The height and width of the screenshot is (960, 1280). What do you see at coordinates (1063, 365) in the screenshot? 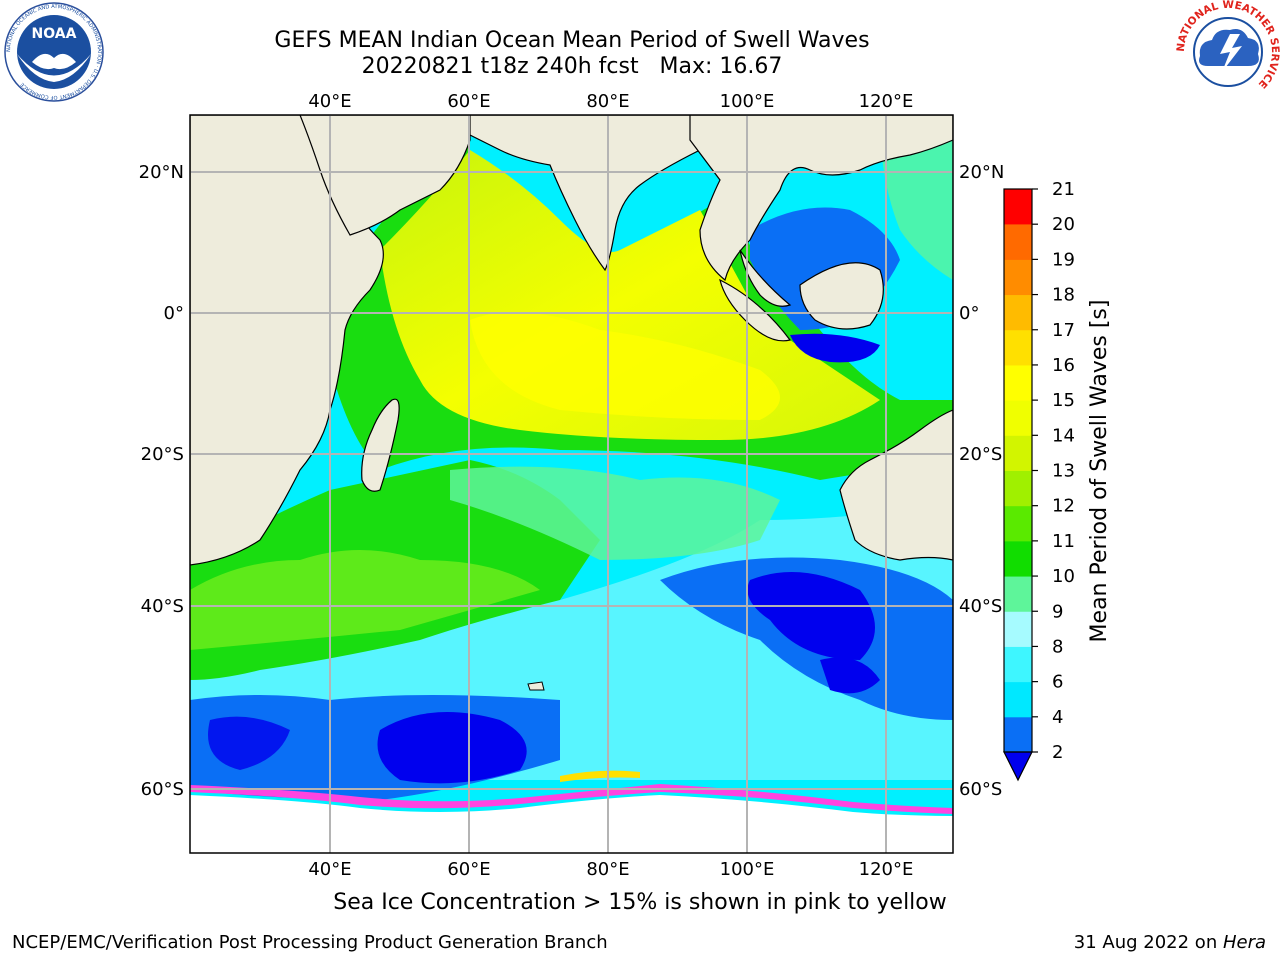
I see `colorbar-tick-label: 16` at bounding box center [1063, 365].